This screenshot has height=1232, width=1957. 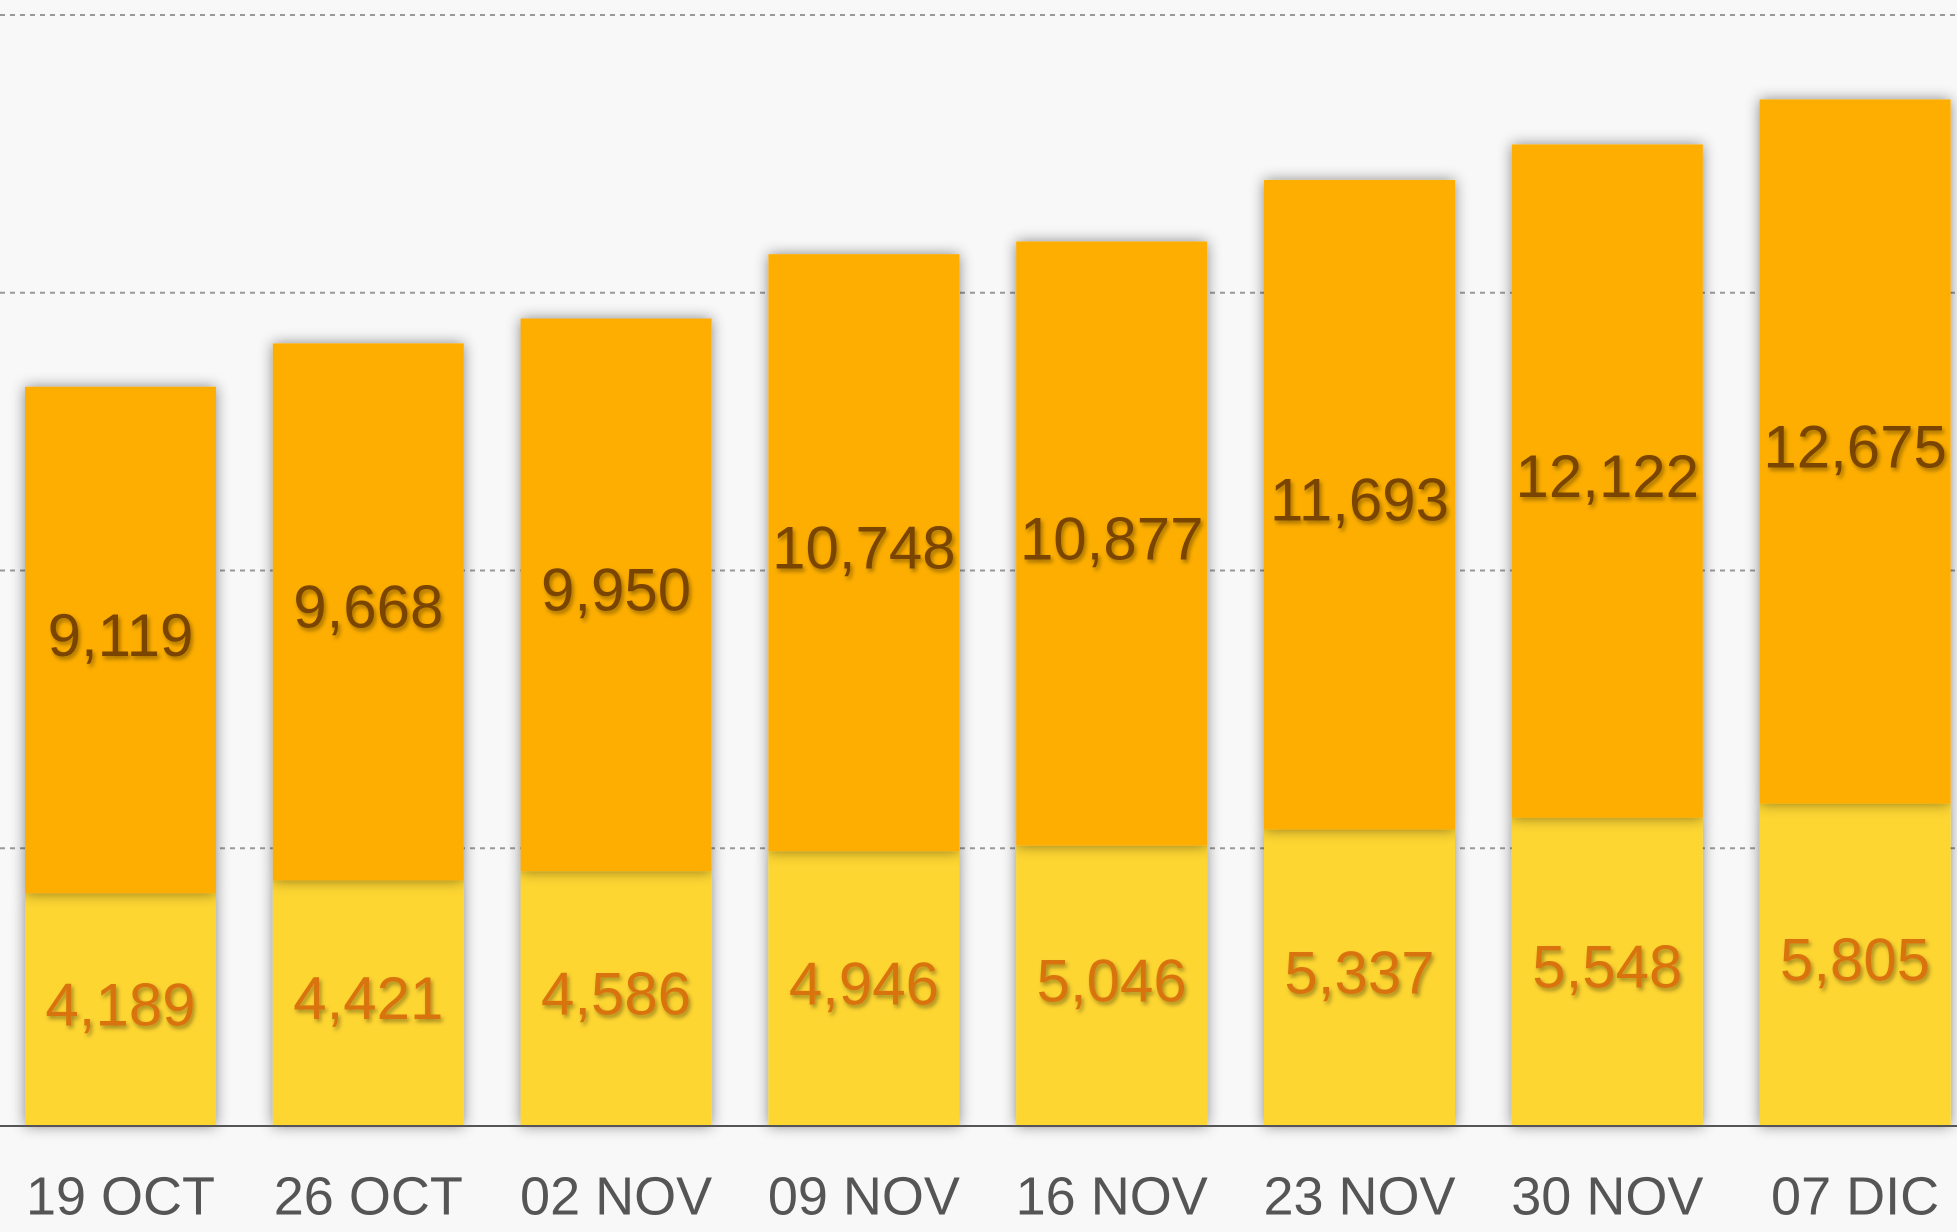 I want to click on value-label: 10,877, so click(x=1112, y=538).